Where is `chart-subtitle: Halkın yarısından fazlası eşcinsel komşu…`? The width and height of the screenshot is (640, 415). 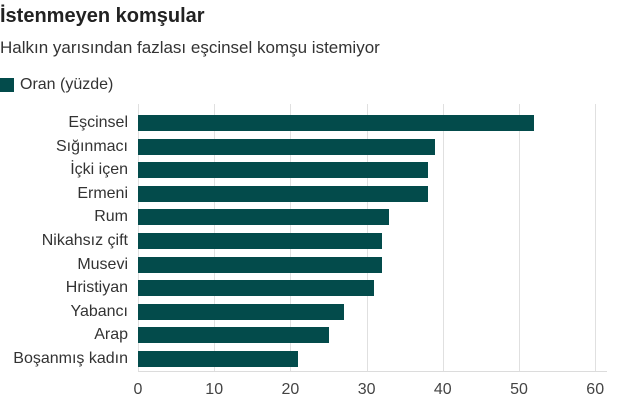
chart-subtitle: Halkın yarısından fazlası eşcinsel komşu… is located at coordinates (190, 47).